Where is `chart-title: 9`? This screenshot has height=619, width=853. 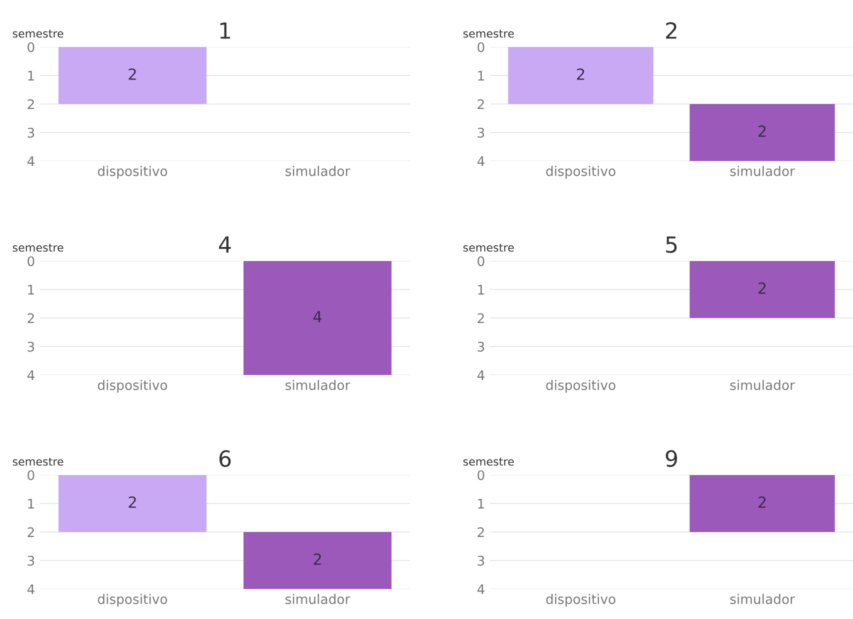 chart-title: 9 is located at coordinates (672, 458).